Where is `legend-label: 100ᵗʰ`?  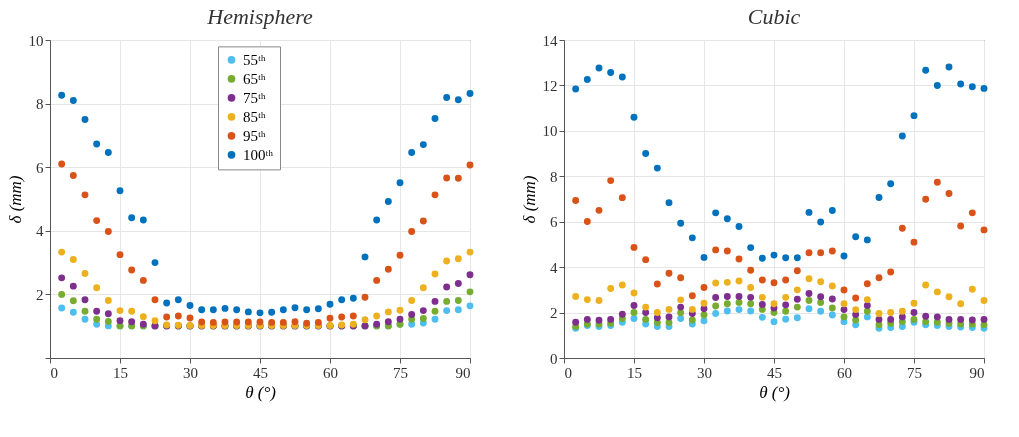 legend-label: 100ᵗʰ is located at coordinates (258, 154).